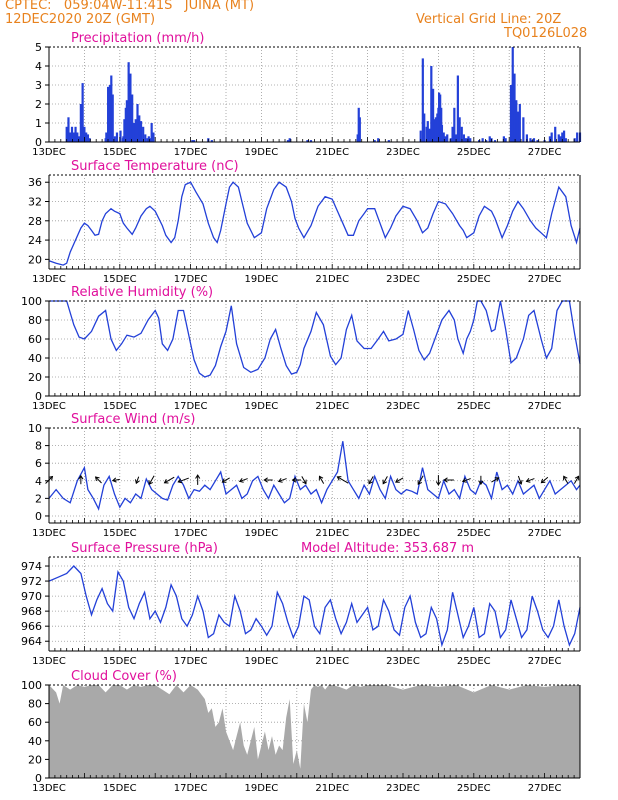 The width and height of the screenshot is (618, 800). What do you see at coordinates (120, 152) in the screenshot?
I see `x-tick-label: 15DEC` at bounding box center [120, 152].